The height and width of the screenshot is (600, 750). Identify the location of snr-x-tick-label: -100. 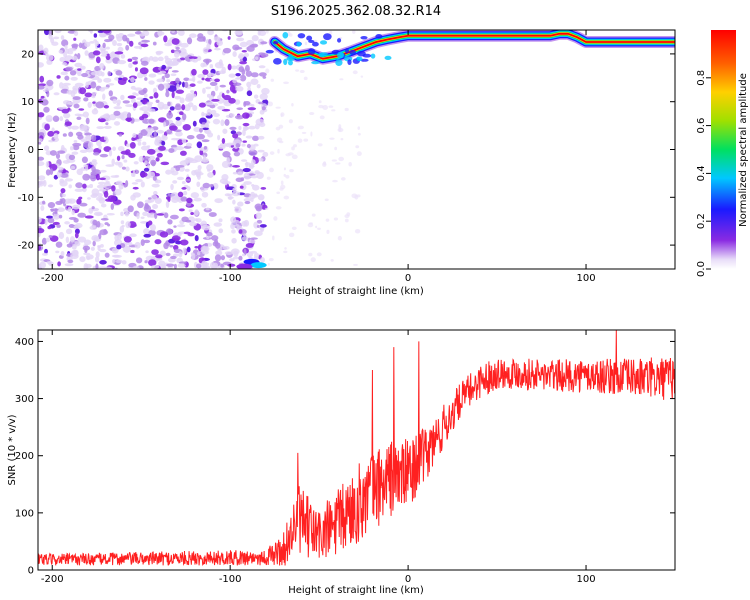
(230, 579).